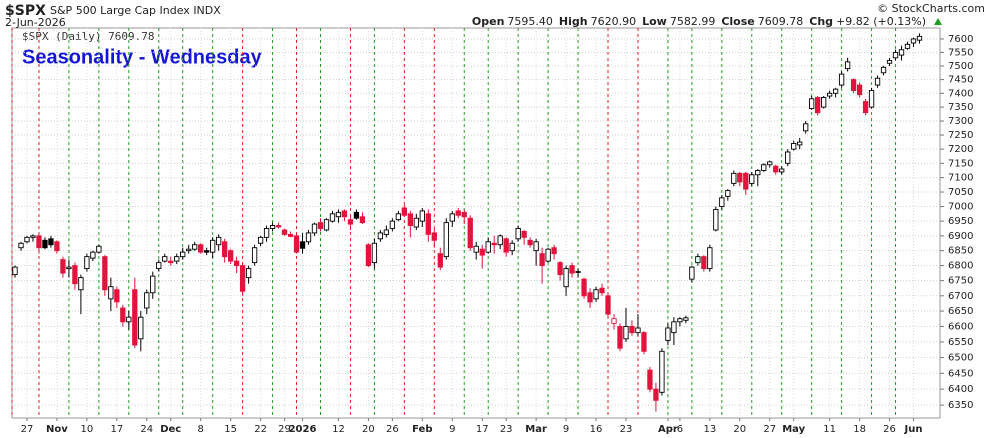 The width and height of the screenshot is (990, 438). I want to click on y-tick-label: 6450, so click(960, 373).